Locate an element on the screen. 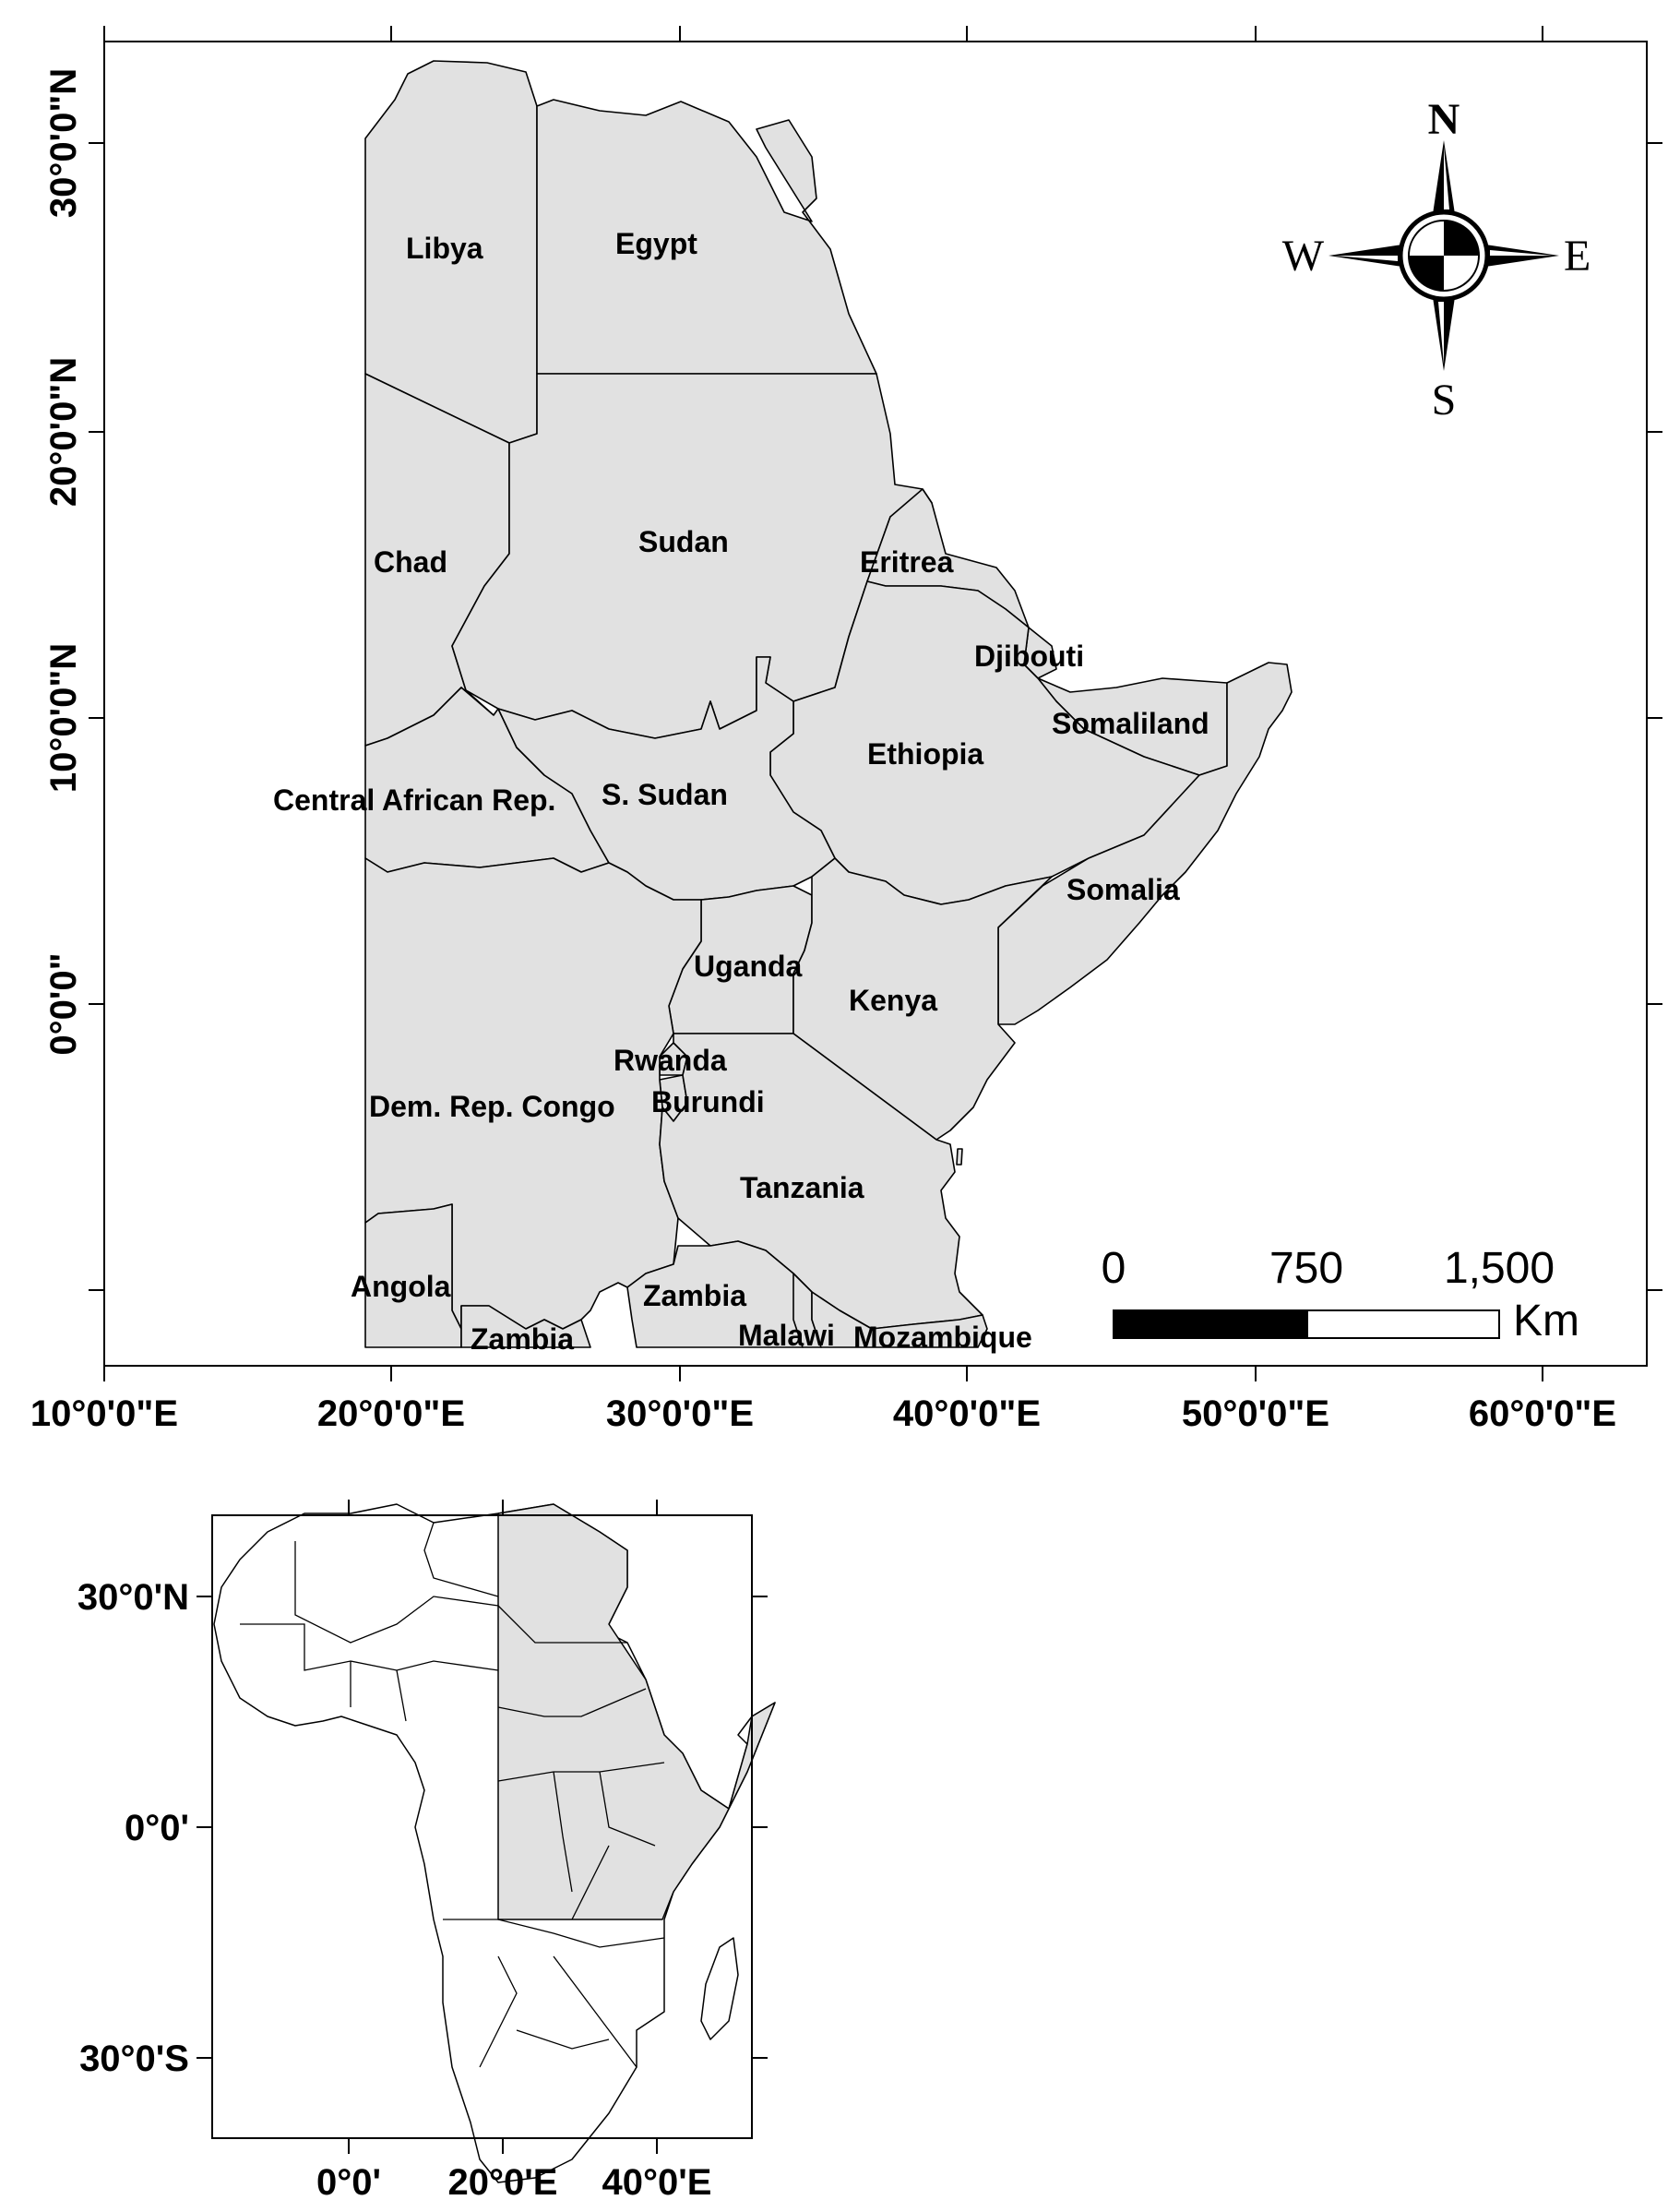 This screenshot has width=1680, height=2200. label-tanzania: Tanzania is located at coordinates (802, 1187).